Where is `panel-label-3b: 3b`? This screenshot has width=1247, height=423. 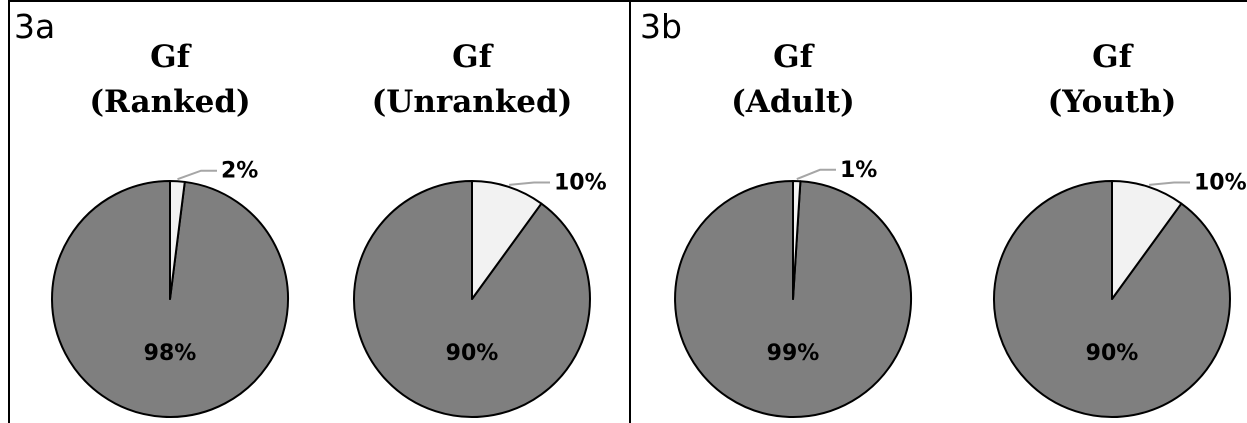
panel-label-3b: 3b is located at coordinates (661, 26).